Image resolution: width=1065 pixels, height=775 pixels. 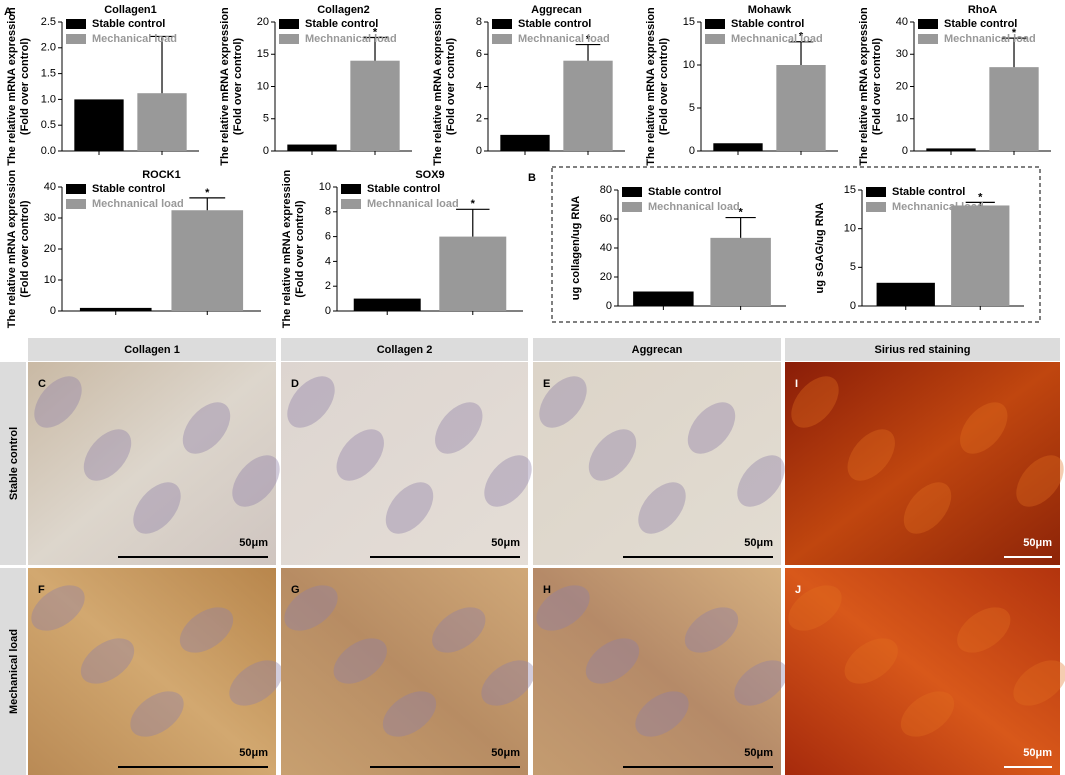 I want to click on legend-label: Mechanical load, so click(x=134, y=39).